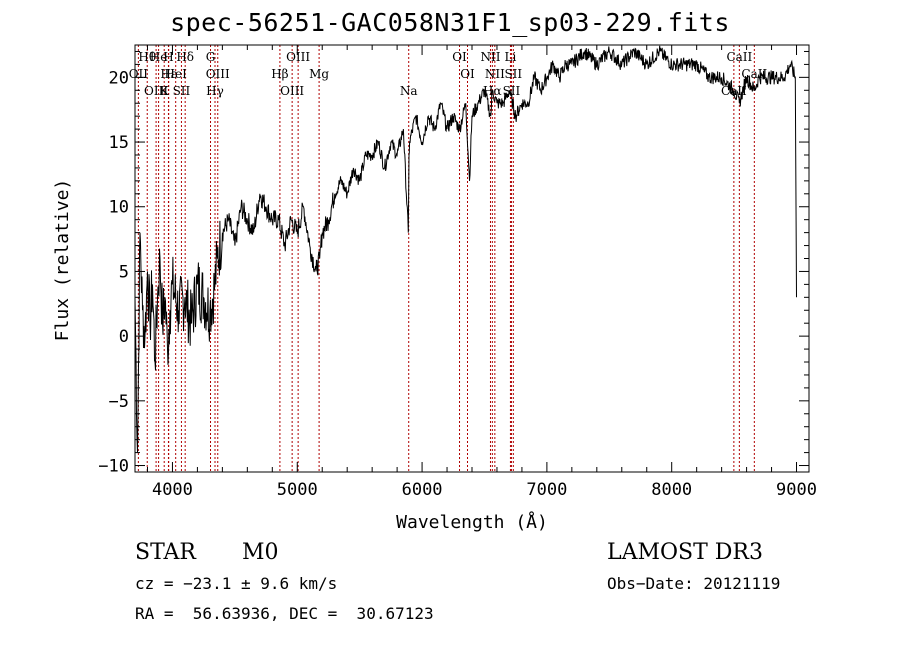  What do you see at coordinates (124, 272) in the screenshot?
I see `y-tick-label: 5` at bounding box center [124, 272].